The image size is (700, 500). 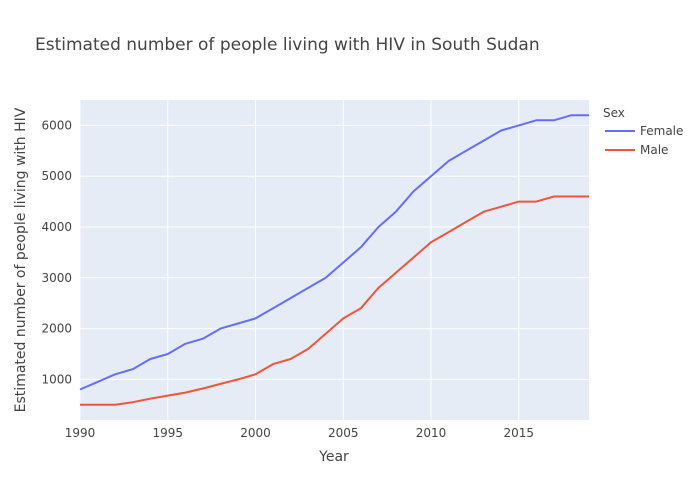 I want to click on legend-item-female: Female, so click(x=644, y=131).